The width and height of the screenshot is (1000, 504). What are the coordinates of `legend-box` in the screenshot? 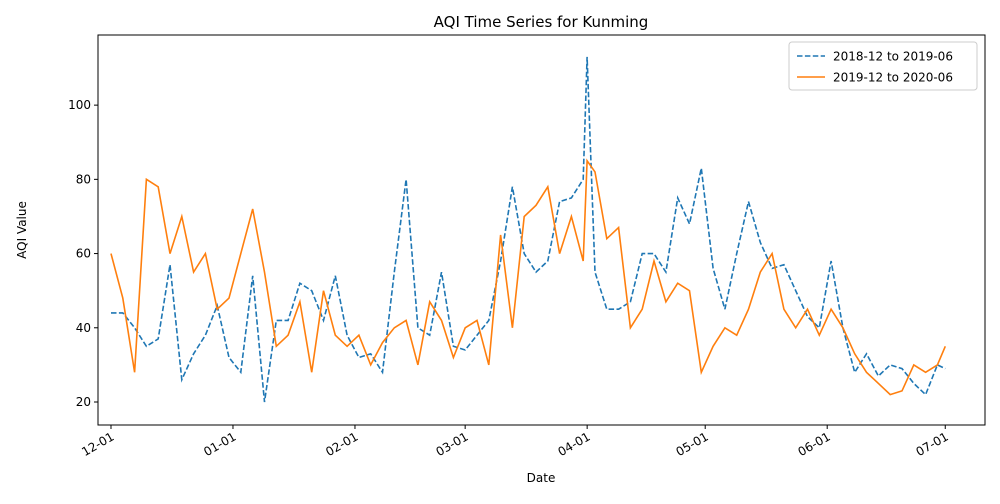 It's located at (883, 66).